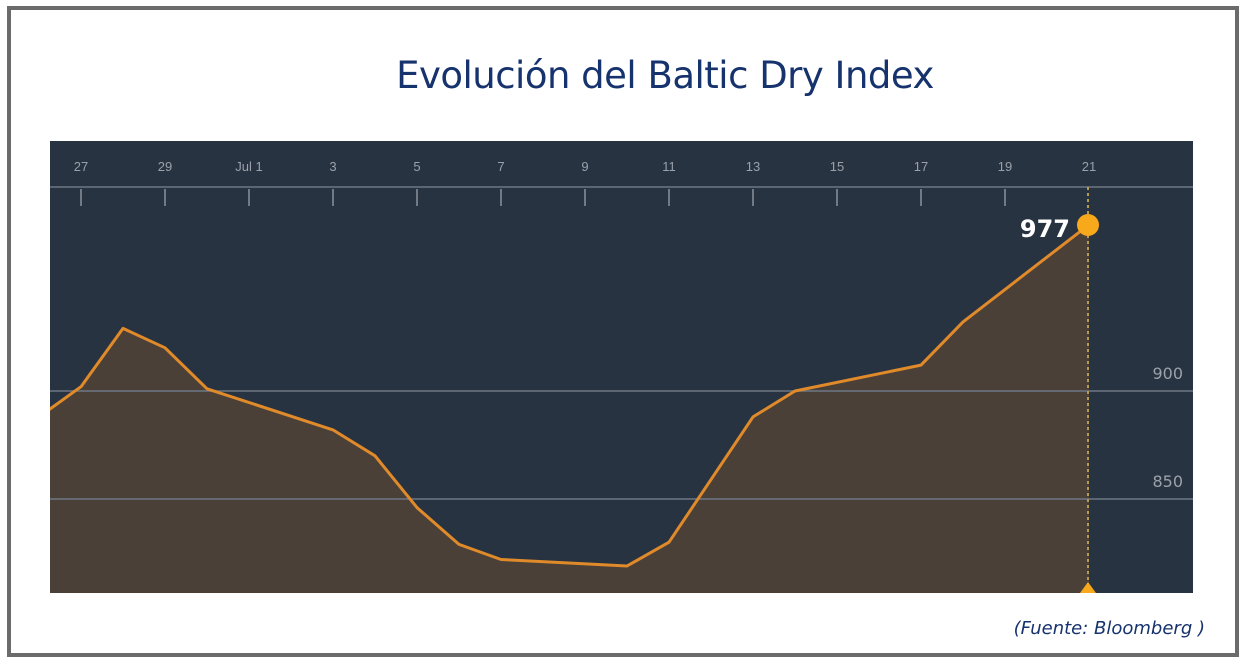 This screenshot has width=1243, height=661. Describe the element at coordinates (1089, 166) in the screenshot. I see `x-tick-label: 21` at that location.